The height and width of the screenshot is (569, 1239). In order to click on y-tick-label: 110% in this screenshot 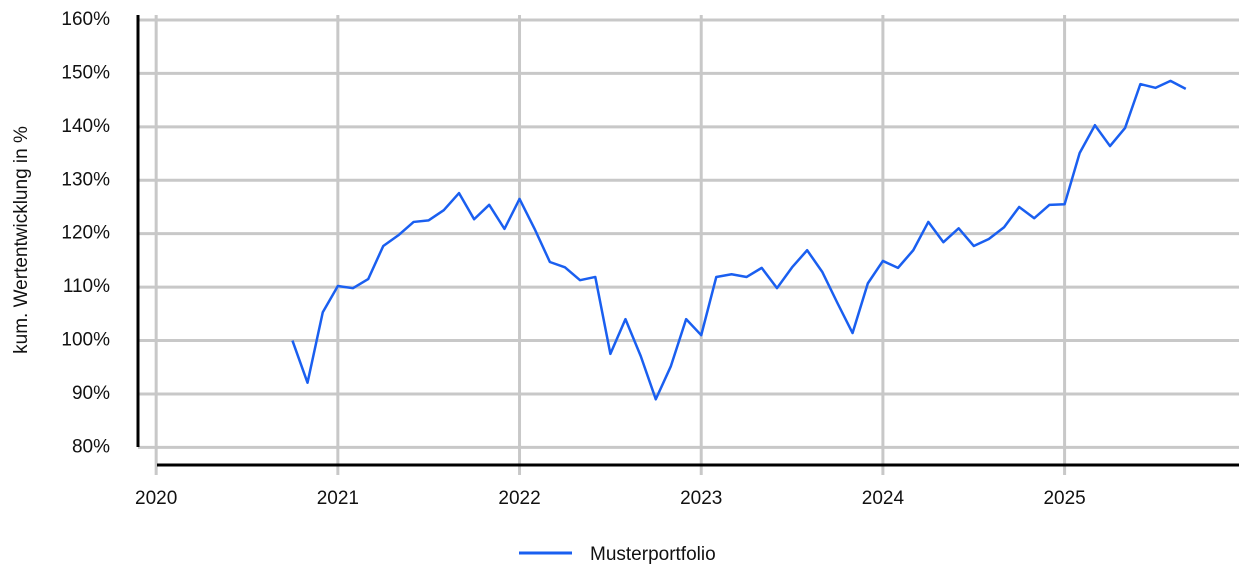, I will do `click(86, 286)`.